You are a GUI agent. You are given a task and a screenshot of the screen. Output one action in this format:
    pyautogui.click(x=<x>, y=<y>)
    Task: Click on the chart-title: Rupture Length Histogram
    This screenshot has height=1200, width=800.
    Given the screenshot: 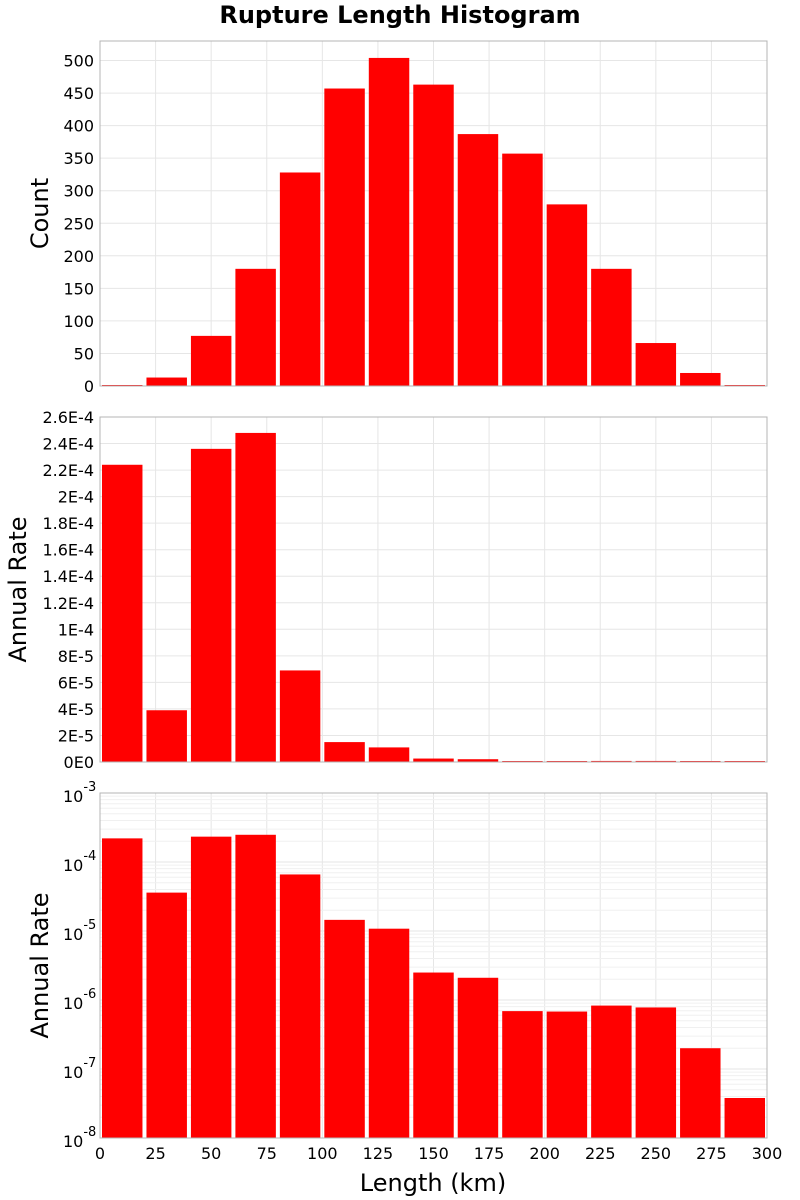 What is the action you would take?
    pyautogui.click(x=399, y=15)
    